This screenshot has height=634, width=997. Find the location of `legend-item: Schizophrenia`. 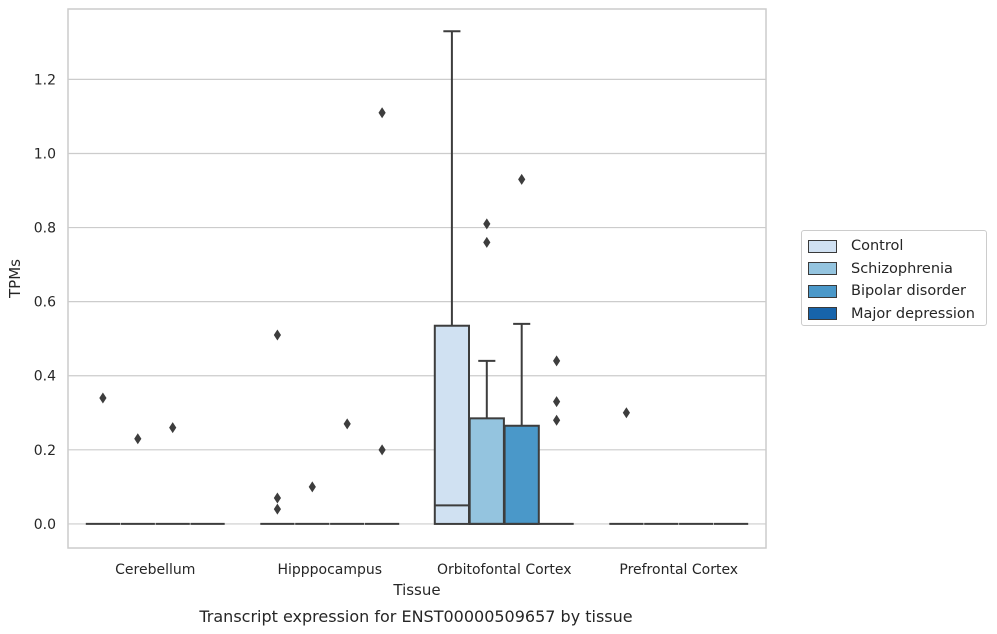

legend-item: Schizophrenia is located at coordinates (897, 269).